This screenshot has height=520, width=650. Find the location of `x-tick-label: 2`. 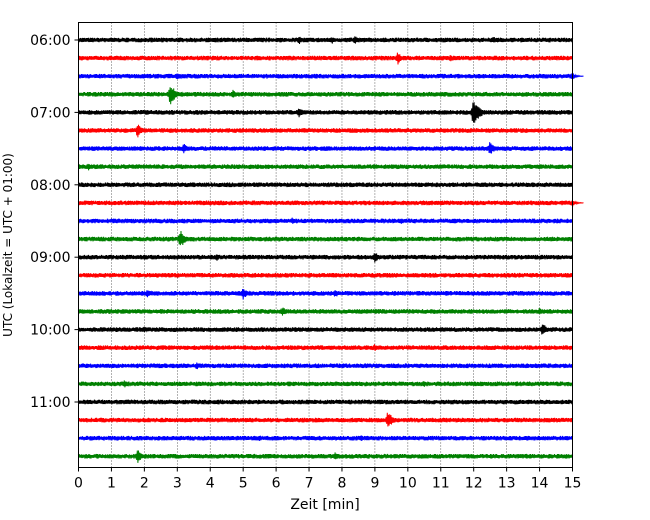

x-tick-label: 2 is located at coordinates (144, 484).